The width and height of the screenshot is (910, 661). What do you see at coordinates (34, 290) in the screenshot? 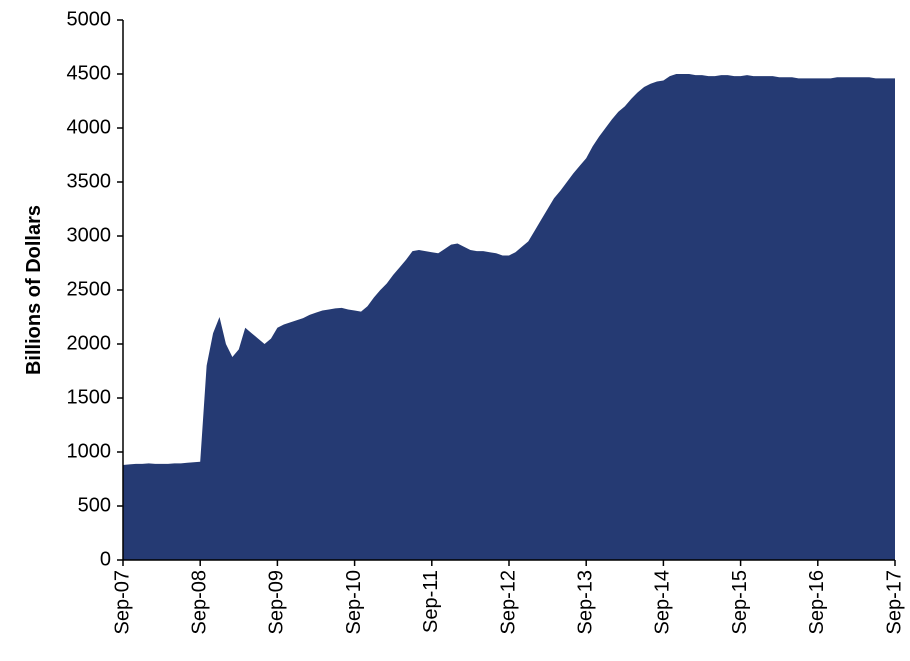
I see `y-axis-label: Billions of Dollars` at bounding box center [34, 290].